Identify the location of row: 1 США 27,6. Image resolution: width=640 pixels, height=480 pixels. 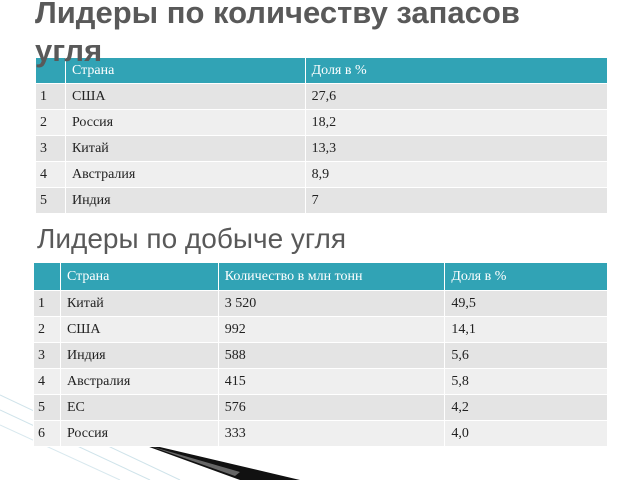
(322, 96).